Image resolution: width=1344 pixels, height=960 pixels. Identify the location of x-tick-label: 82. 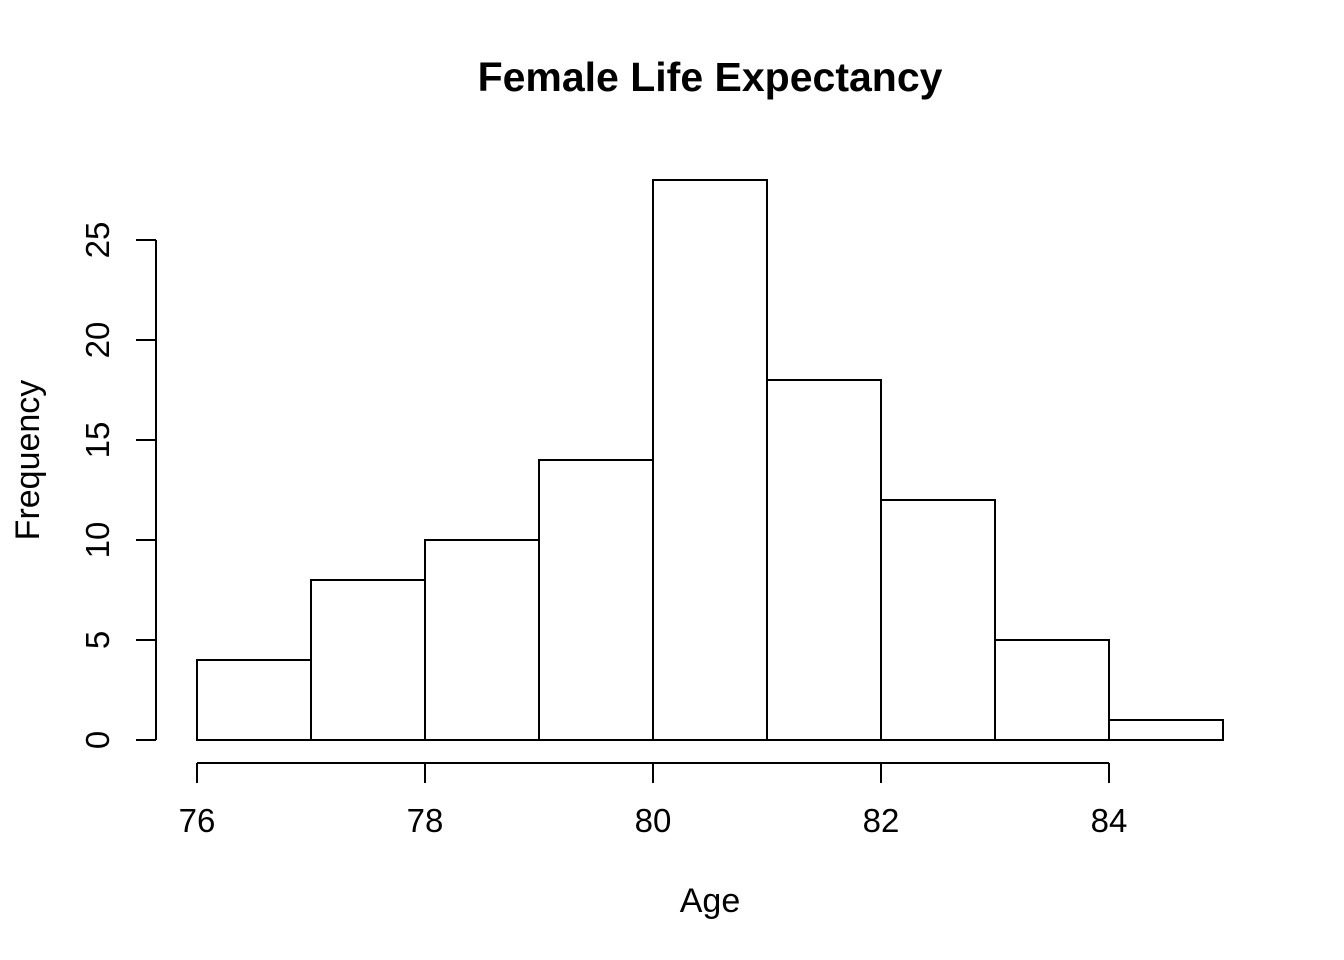
(881, 820).